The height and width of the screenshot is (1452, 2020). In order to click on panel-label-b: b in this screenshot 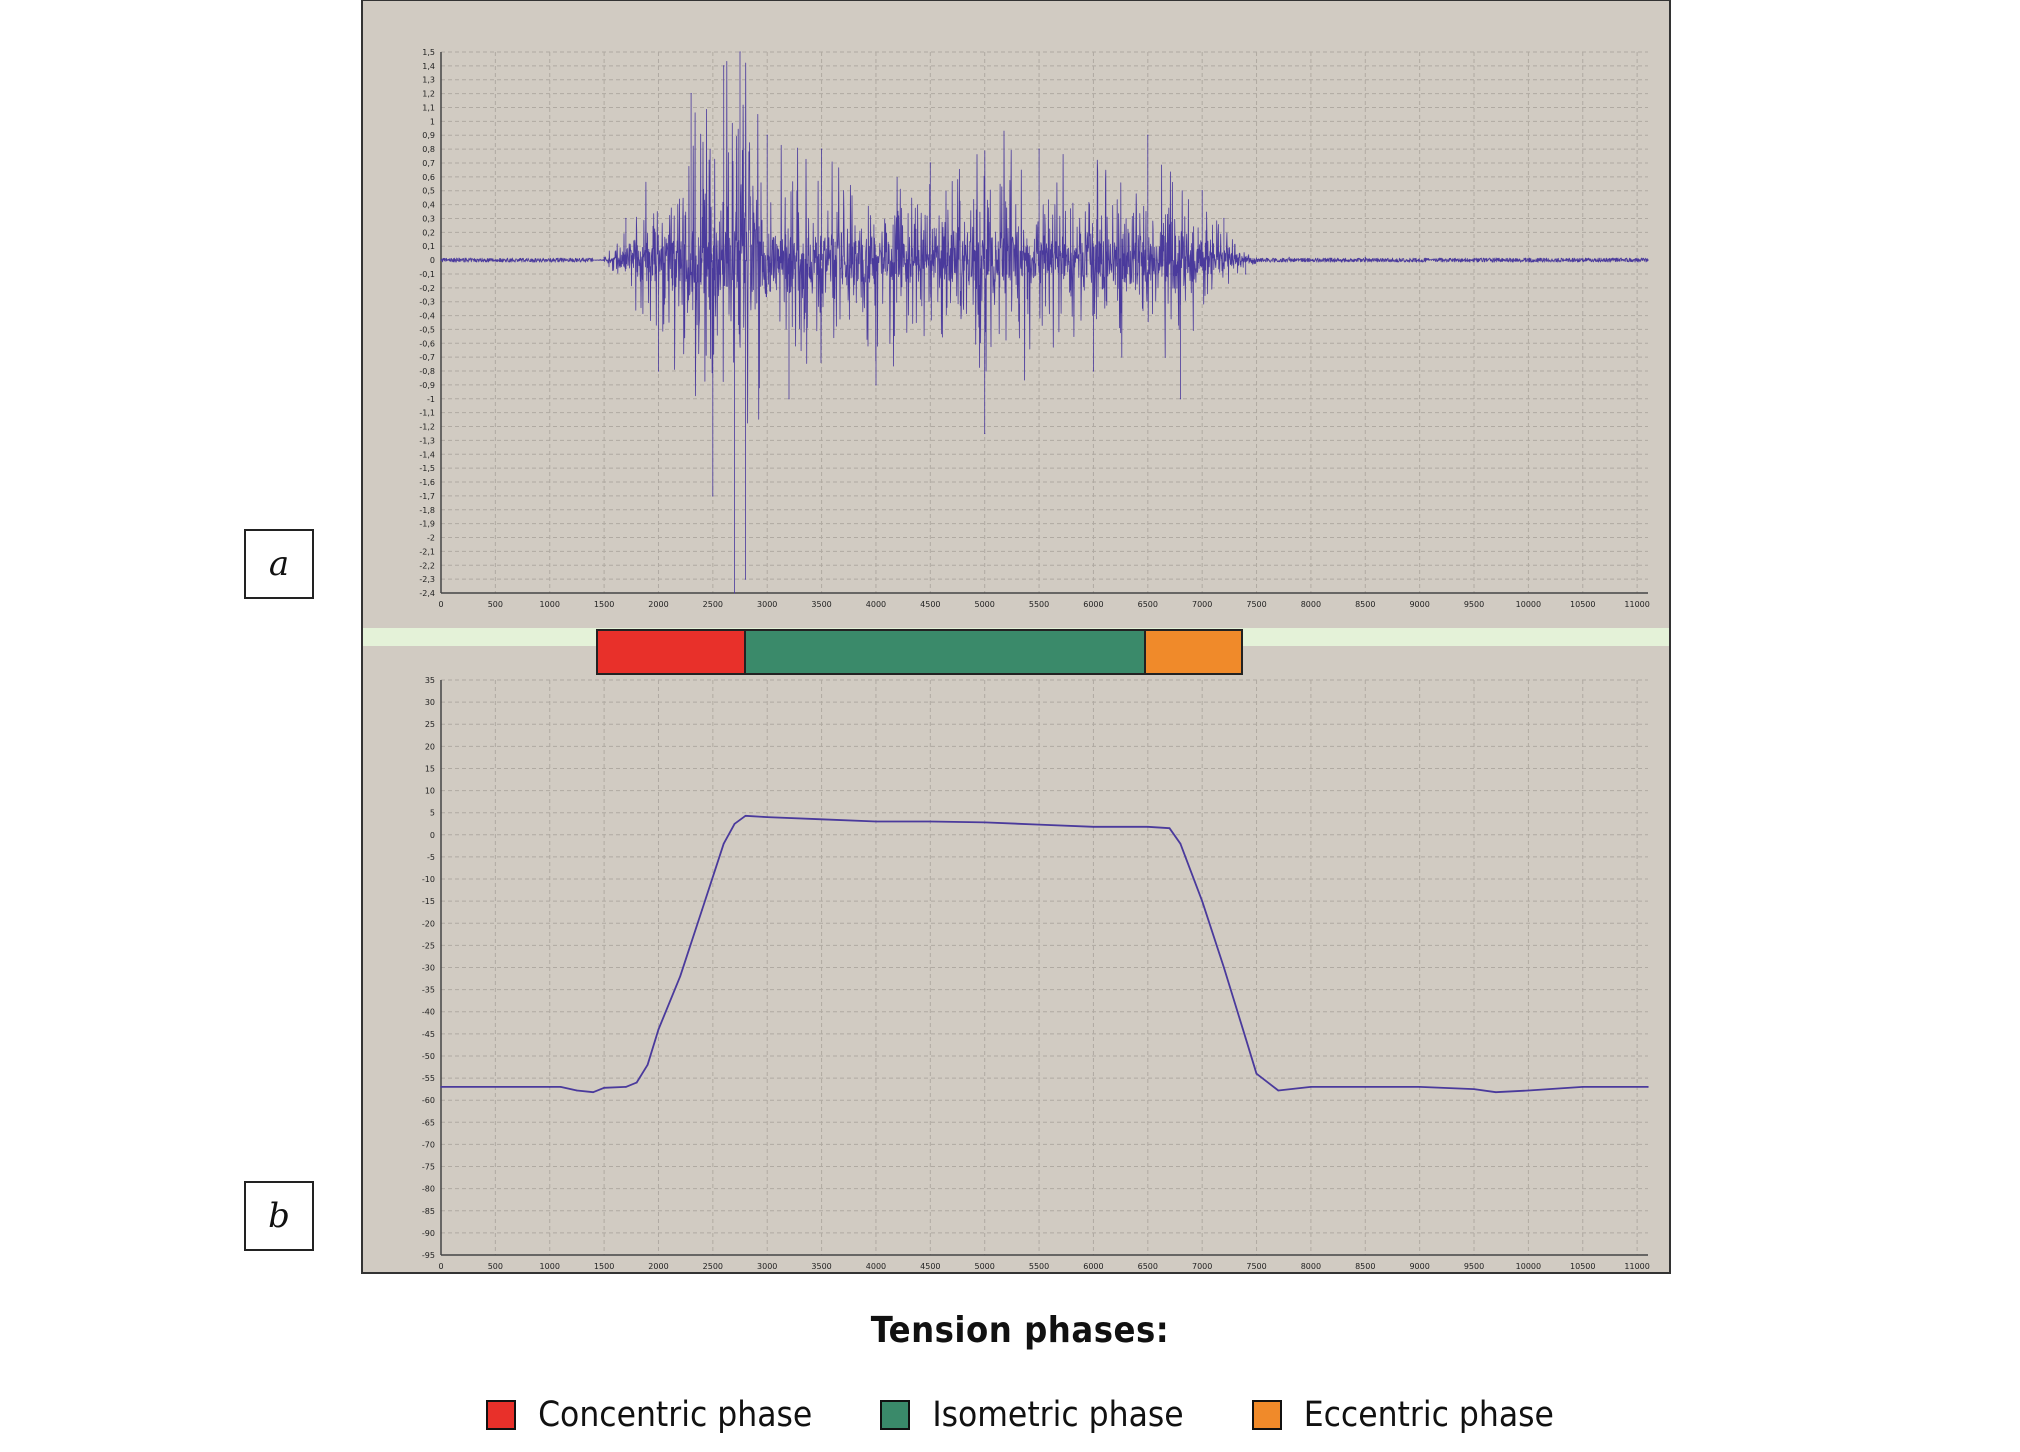, I will do `click(279, 1216)`.